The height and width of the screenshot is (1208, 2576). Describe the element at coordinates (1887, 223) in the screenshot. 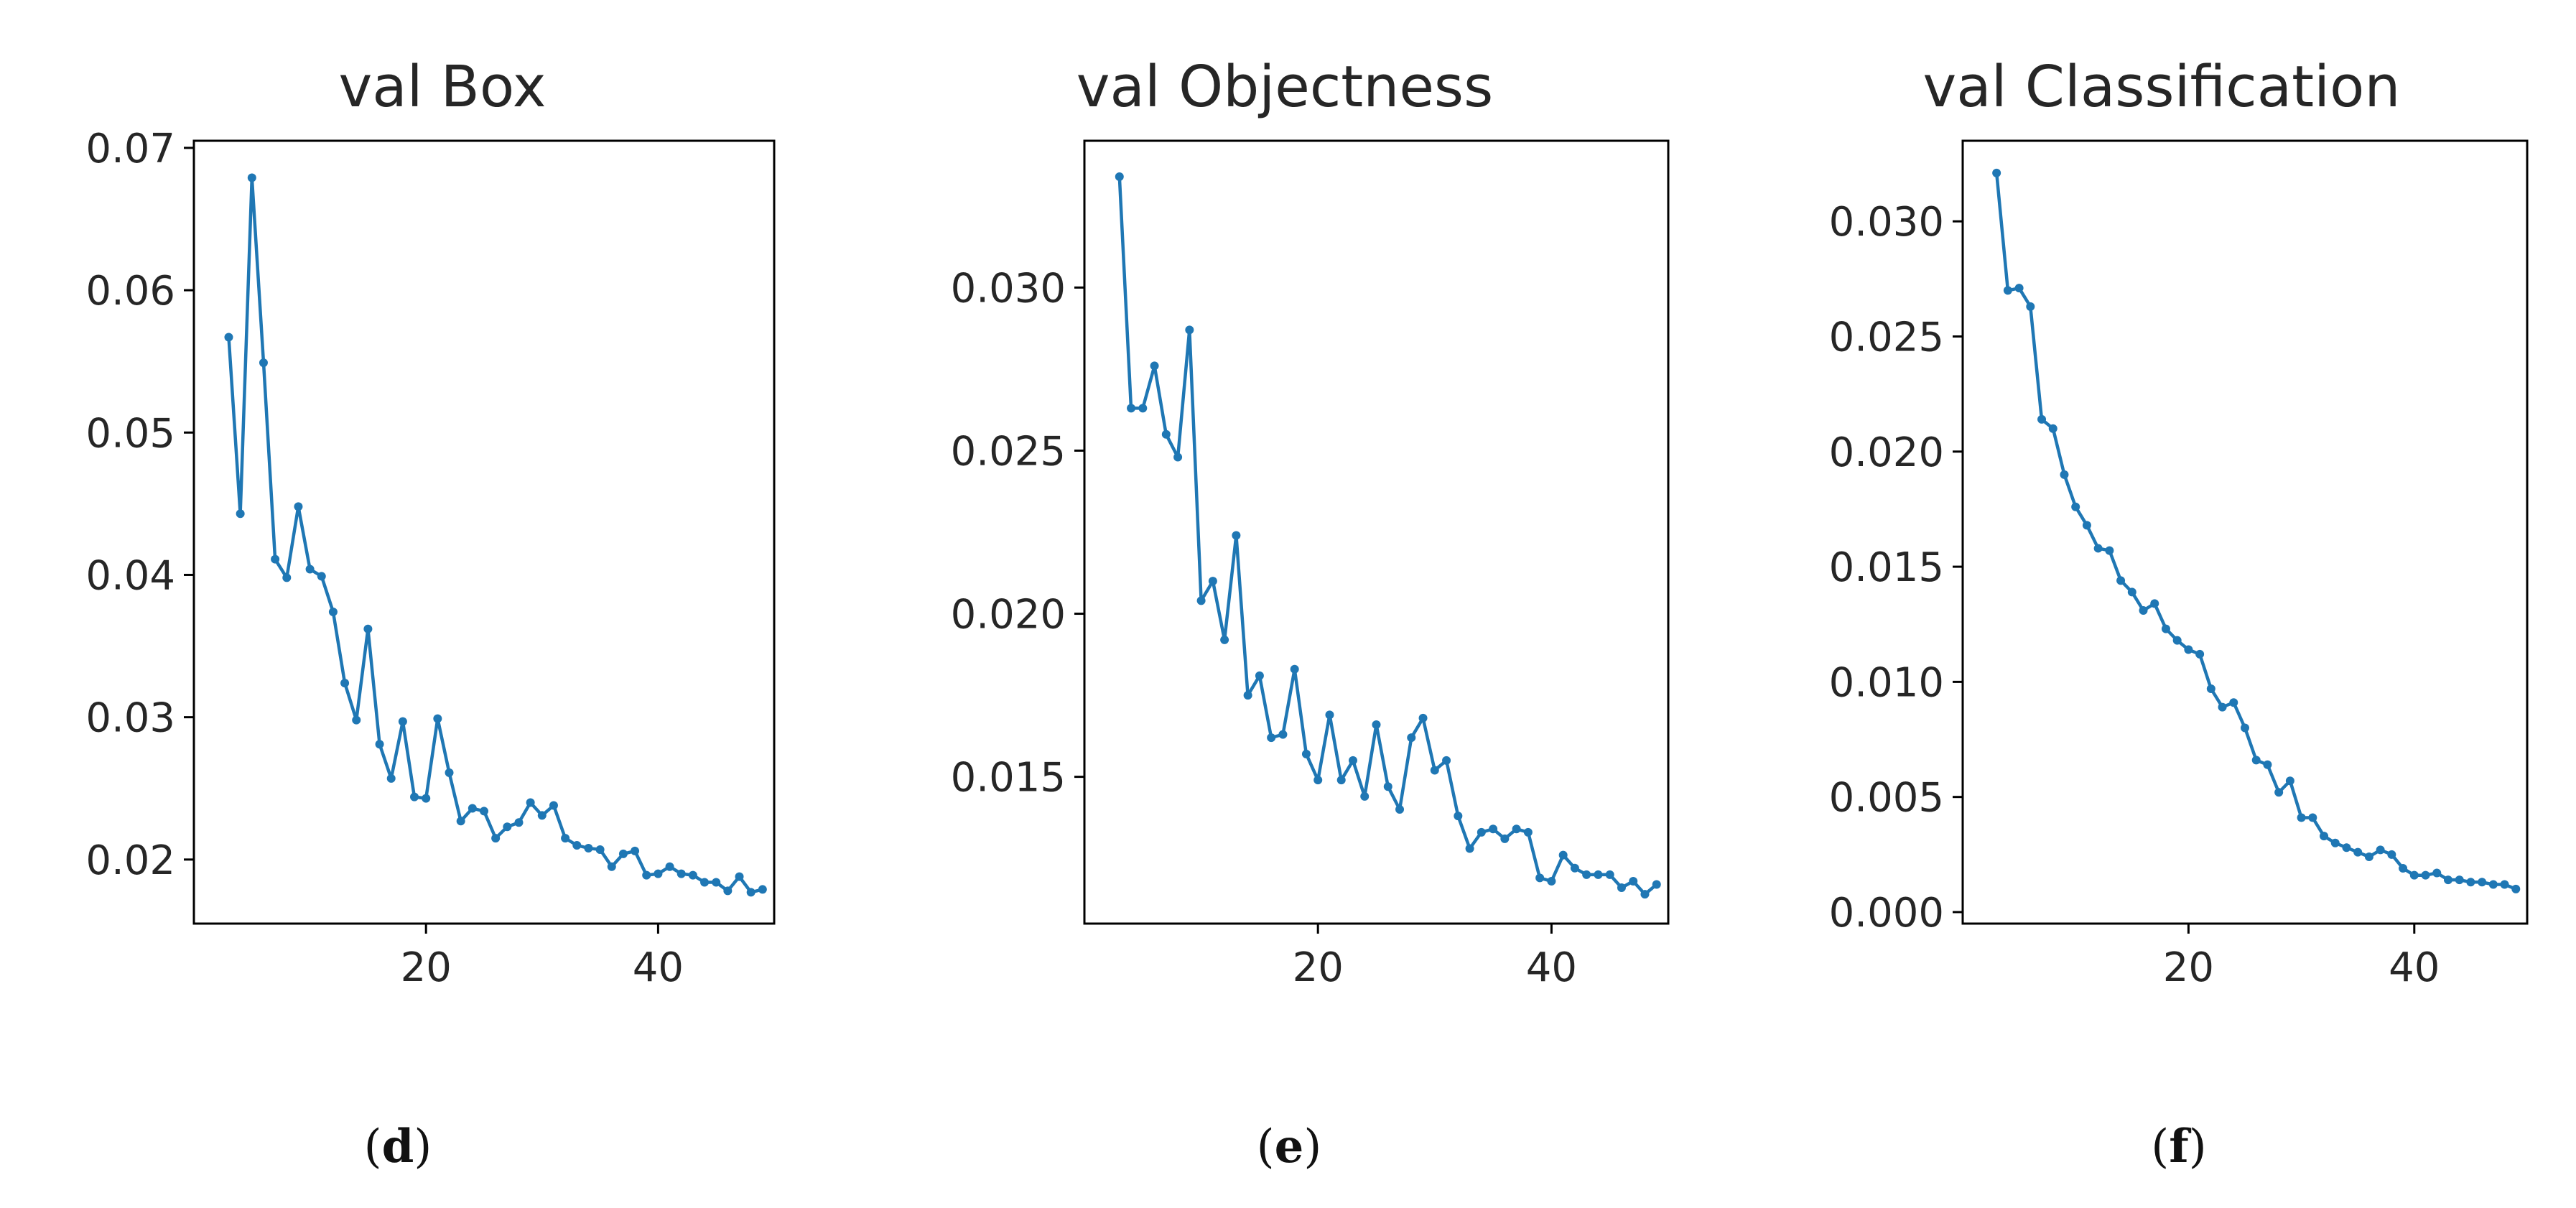

I see `y-tick-label: 0.030` at that location.